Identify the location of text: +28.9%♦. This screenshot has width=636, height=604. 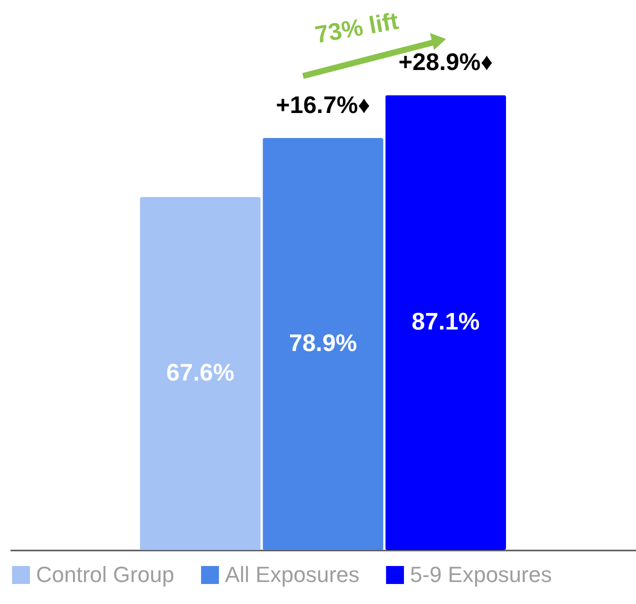
(445, 62).